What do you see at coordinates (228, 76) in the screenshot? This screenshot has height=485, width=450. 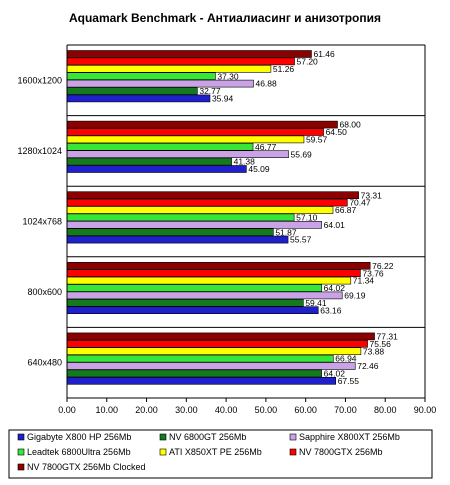 I see `data-label: 37.30` at bounding box center [228, 76].